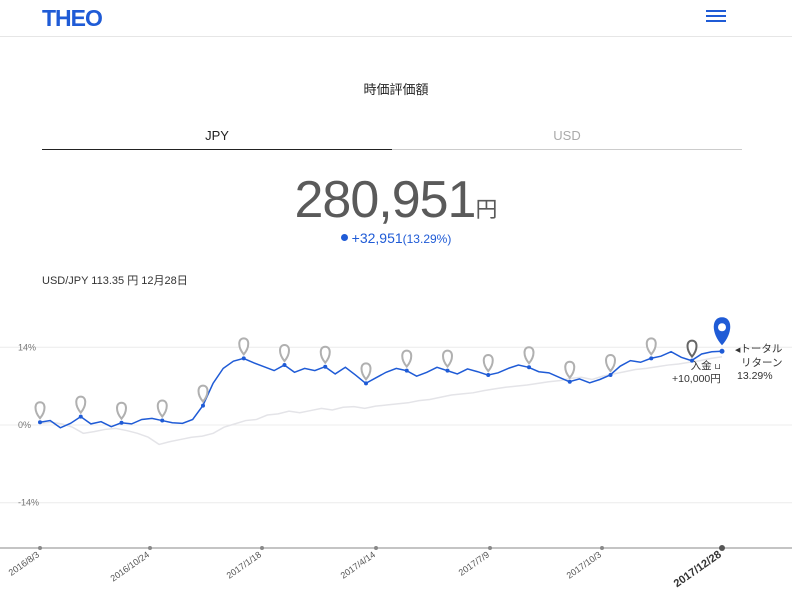  Describe the element at coordinates (217, 139) in the screenshot. I see `tab-jpy: JPY` at that location.